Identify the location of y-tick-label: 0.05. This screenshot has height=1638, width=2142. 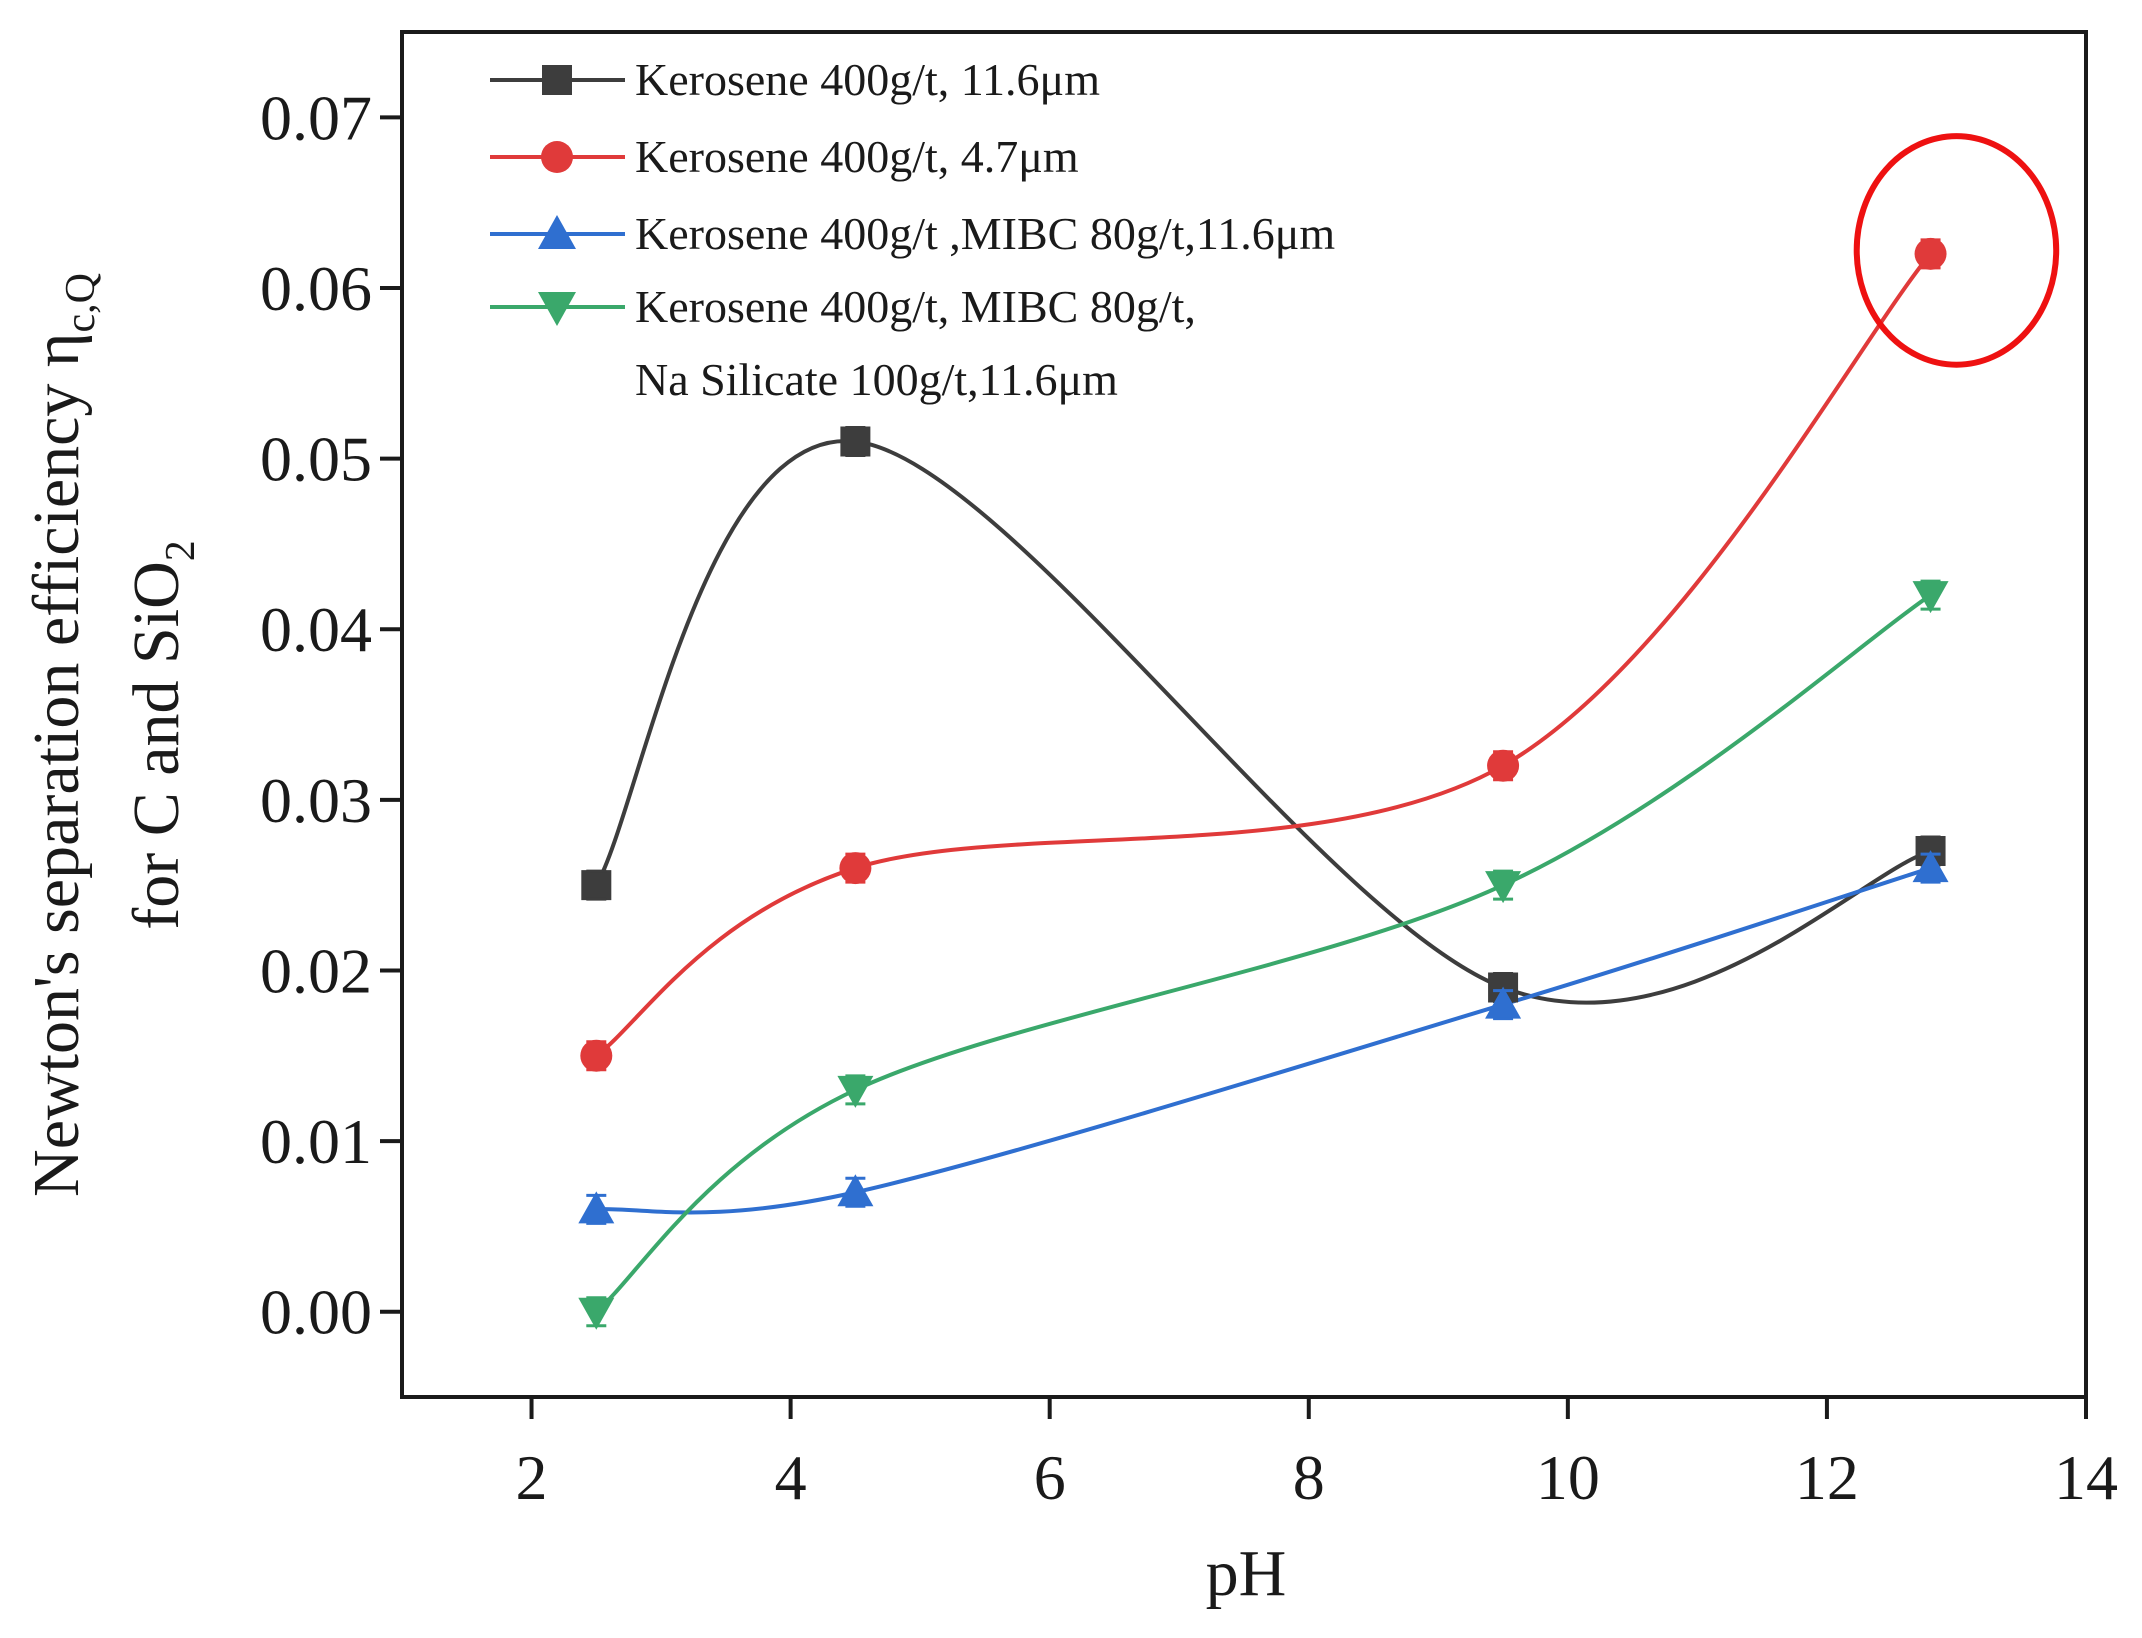
(316, 459).